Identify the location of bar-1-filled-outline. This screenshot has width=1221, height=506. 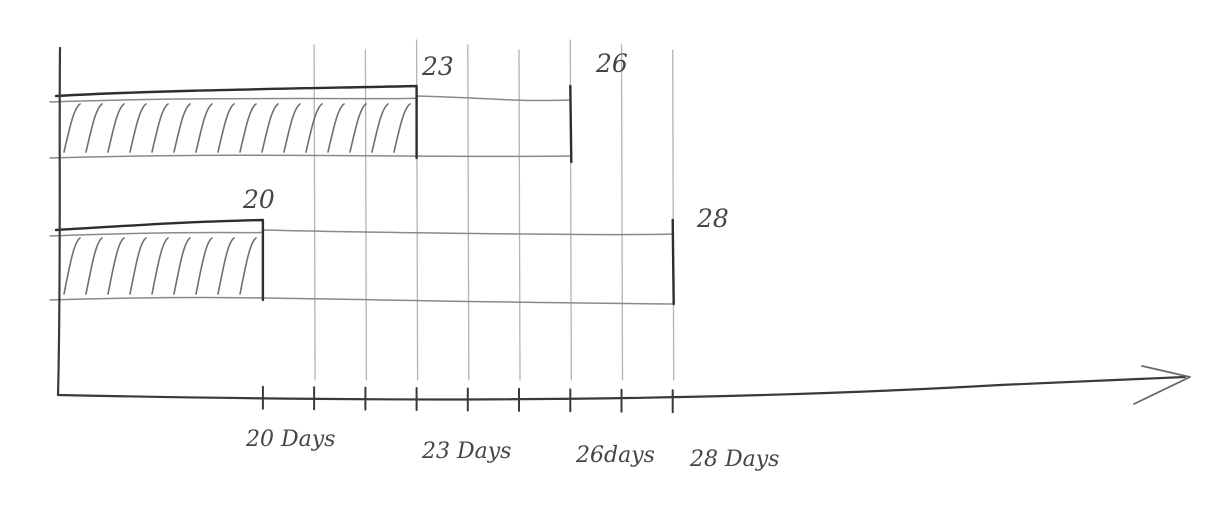
(236, 122).